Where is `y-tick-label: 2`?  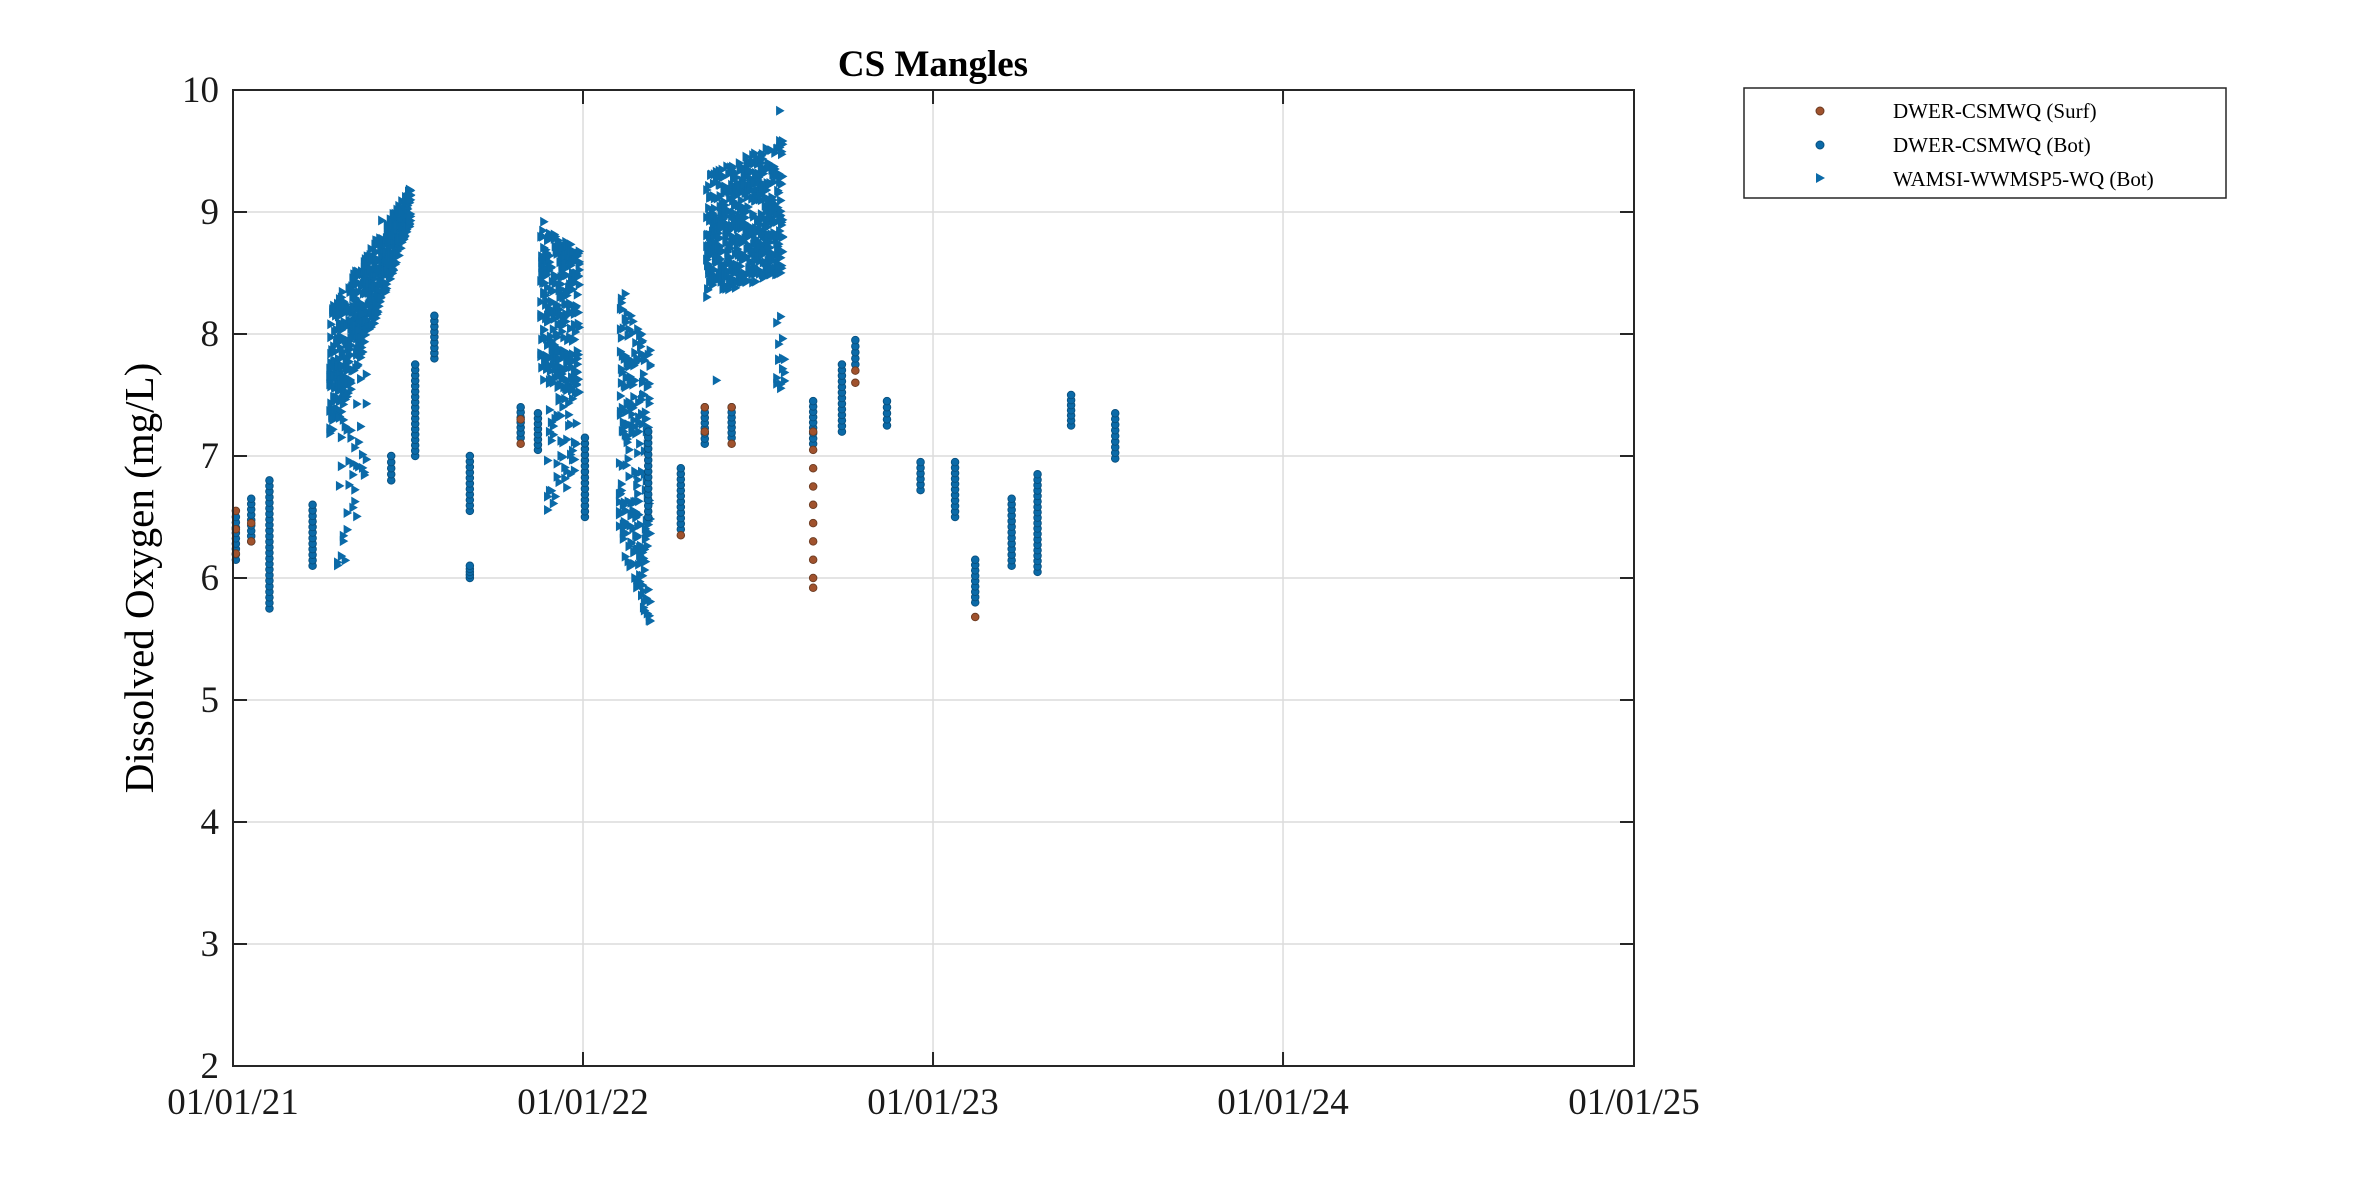
y-tick-label: 2 is located at coordinates (210, 1066).